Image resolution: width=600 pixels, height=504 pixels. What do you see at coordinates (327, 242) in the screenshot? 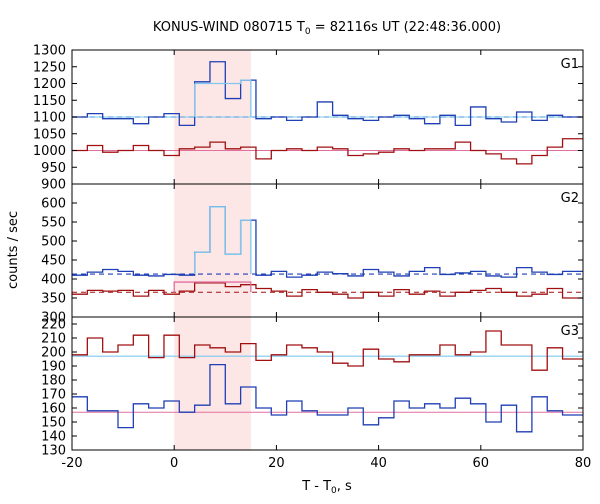
I see `panel-g2-series-upper` at bounding box center [327, 242].